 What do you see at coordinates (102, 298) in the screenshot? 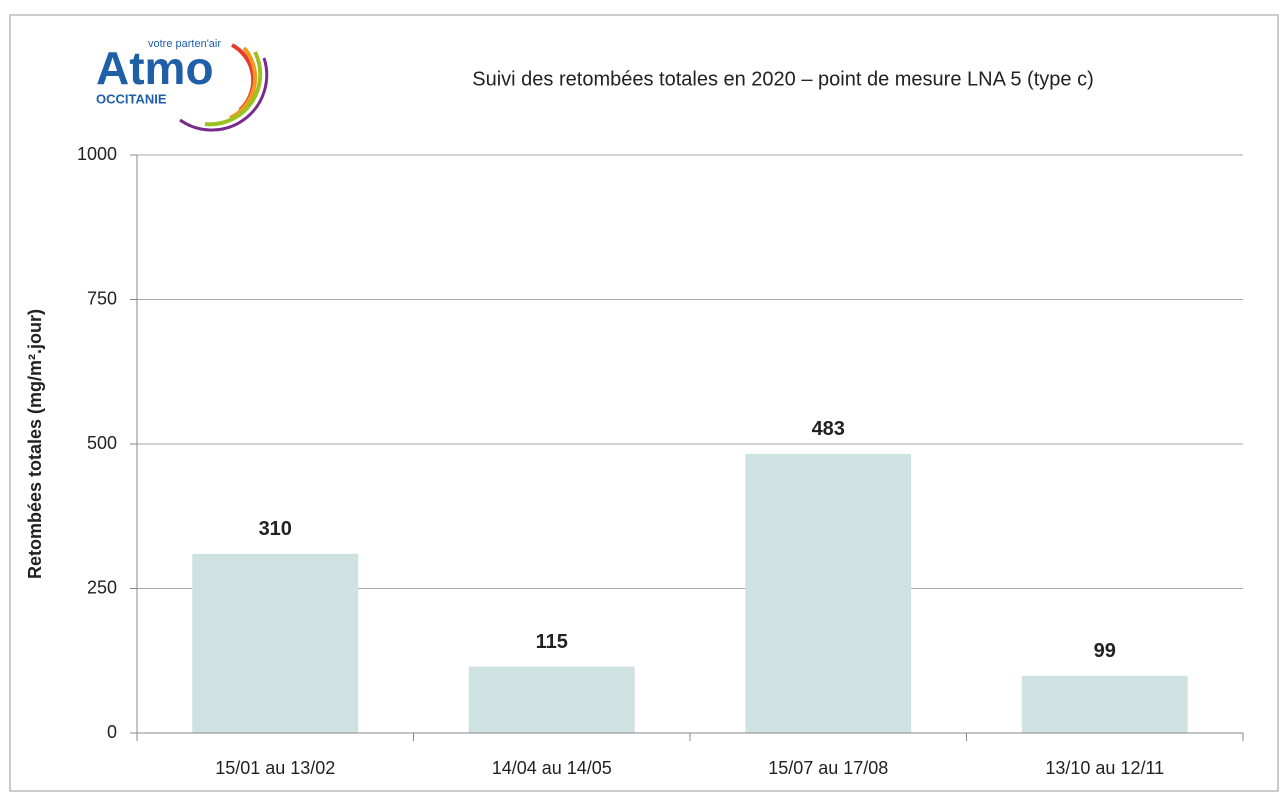
I see `y-tick-label: 750` at bounding box center [102, 298].